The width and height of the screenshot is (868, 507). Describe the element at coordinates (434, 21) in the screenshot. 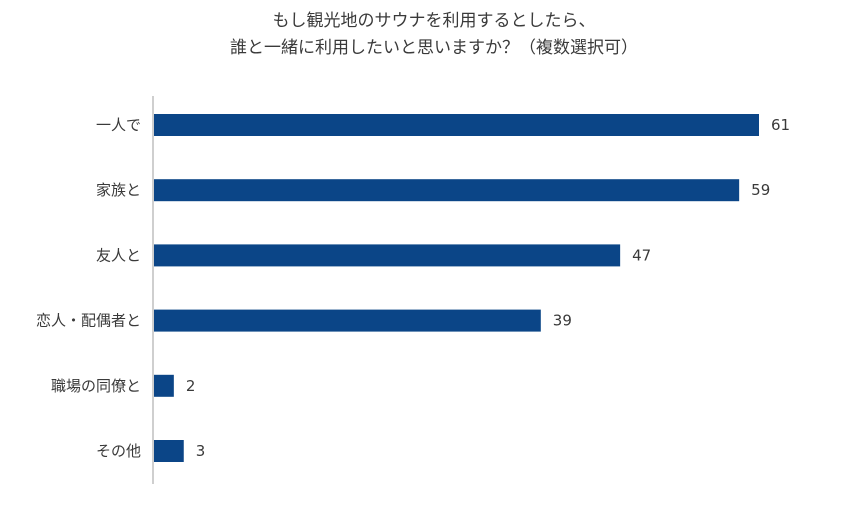

I see `chart-title-line-1: もし観光地のサウナを利用するとしたら、` at that location.